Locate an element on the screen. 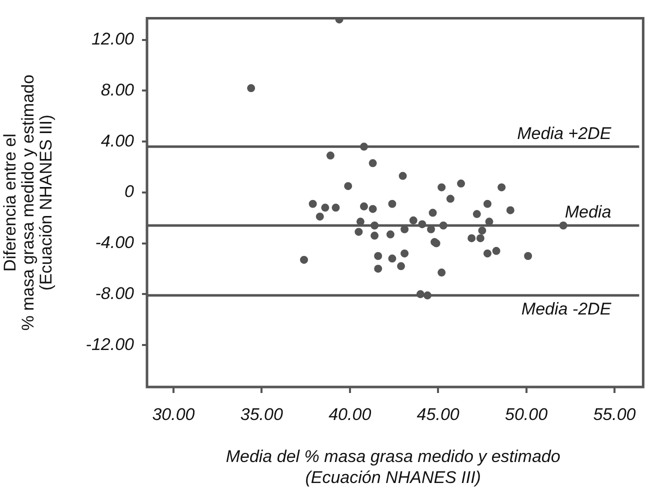  x-tick-label: 45.00 is located at coordinates (438, 414).